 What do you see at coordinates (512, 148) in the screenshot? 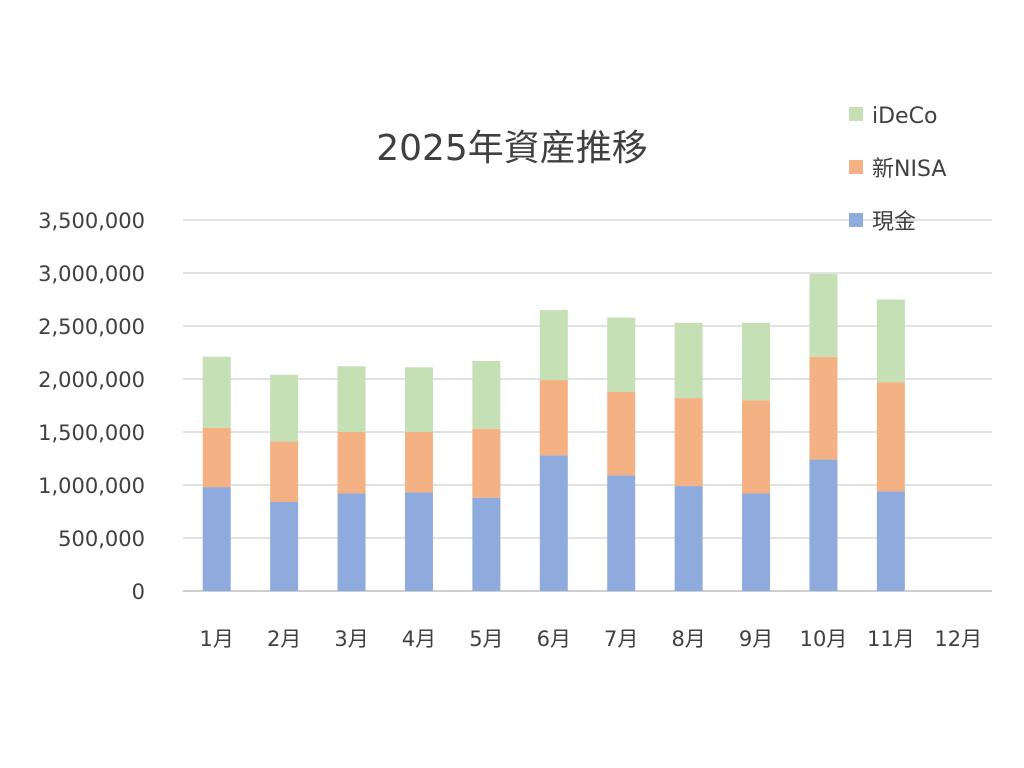
I see `chart-title: 2025年資産推移` at bounding box center [512, 148].